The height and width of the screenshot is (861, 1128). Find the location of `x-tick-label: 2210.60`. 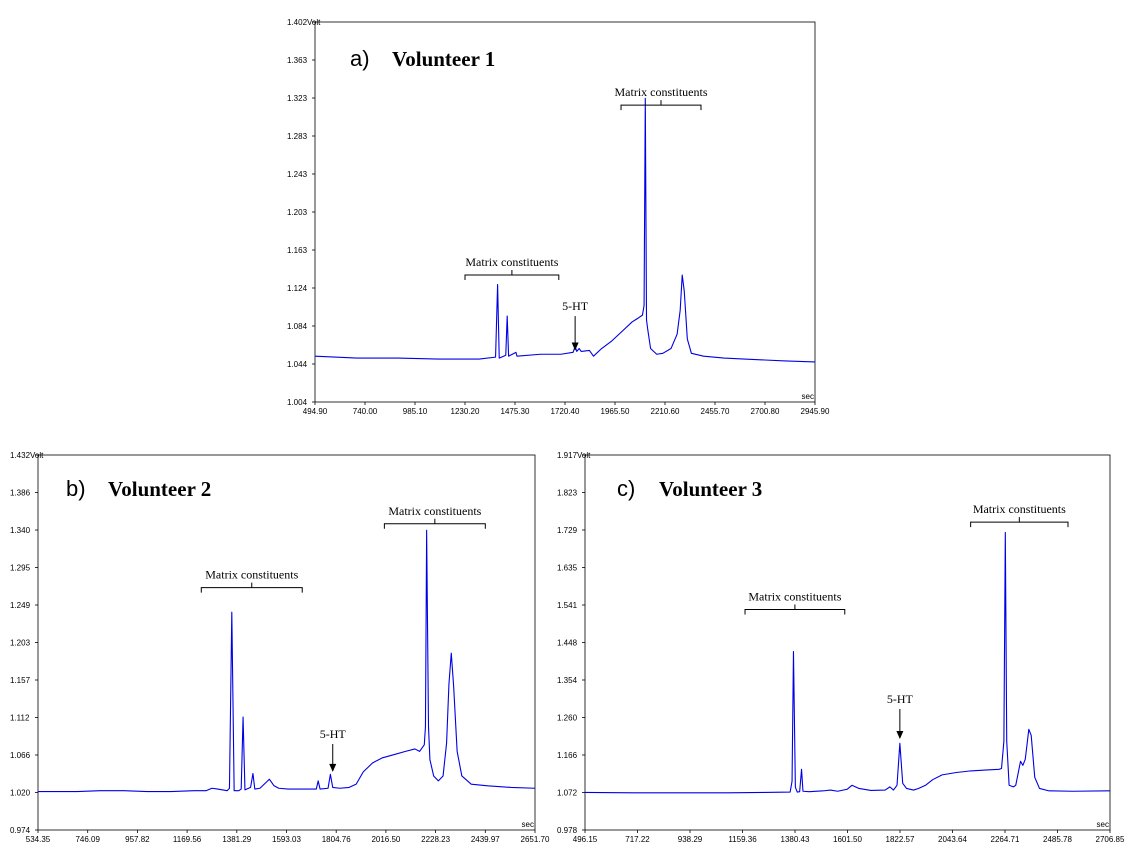

x-tick-label: 2210.60 is located at coordinates (665, 411).